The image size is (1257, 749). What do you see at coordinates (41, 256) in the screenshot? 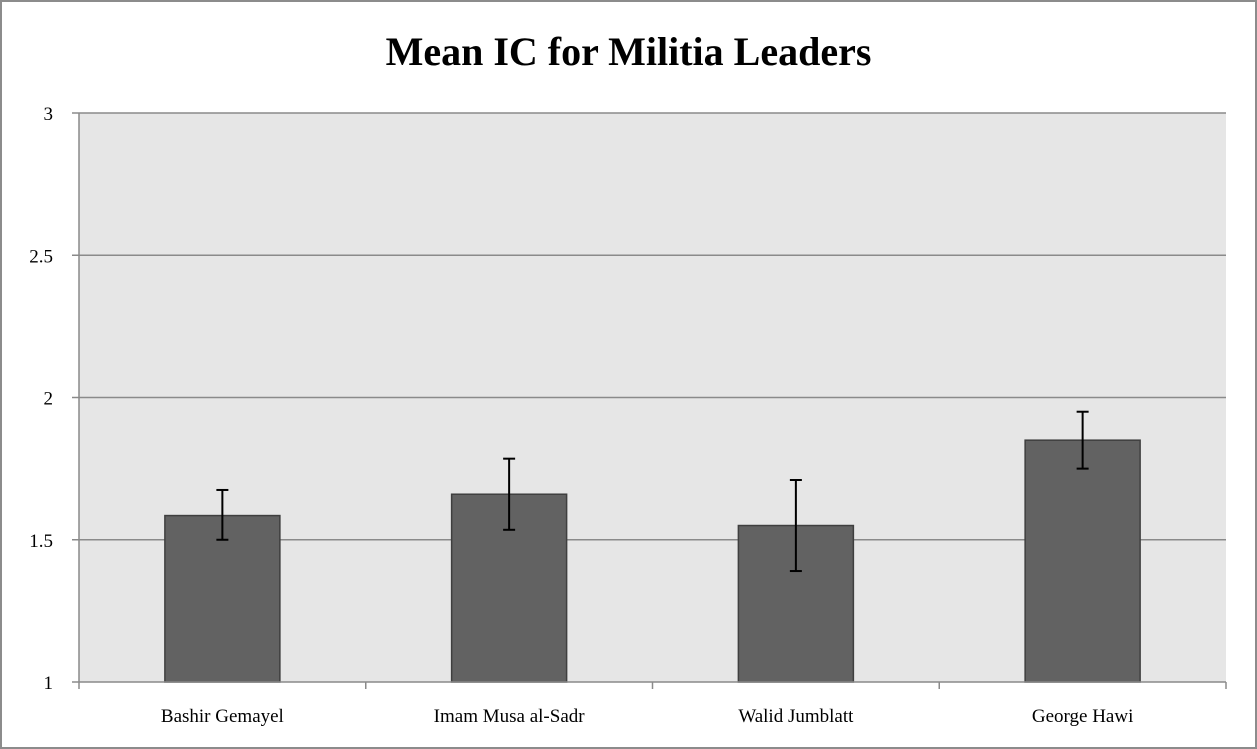
I see `y-tick-label: 2.5` at bounding box center [41, 256].